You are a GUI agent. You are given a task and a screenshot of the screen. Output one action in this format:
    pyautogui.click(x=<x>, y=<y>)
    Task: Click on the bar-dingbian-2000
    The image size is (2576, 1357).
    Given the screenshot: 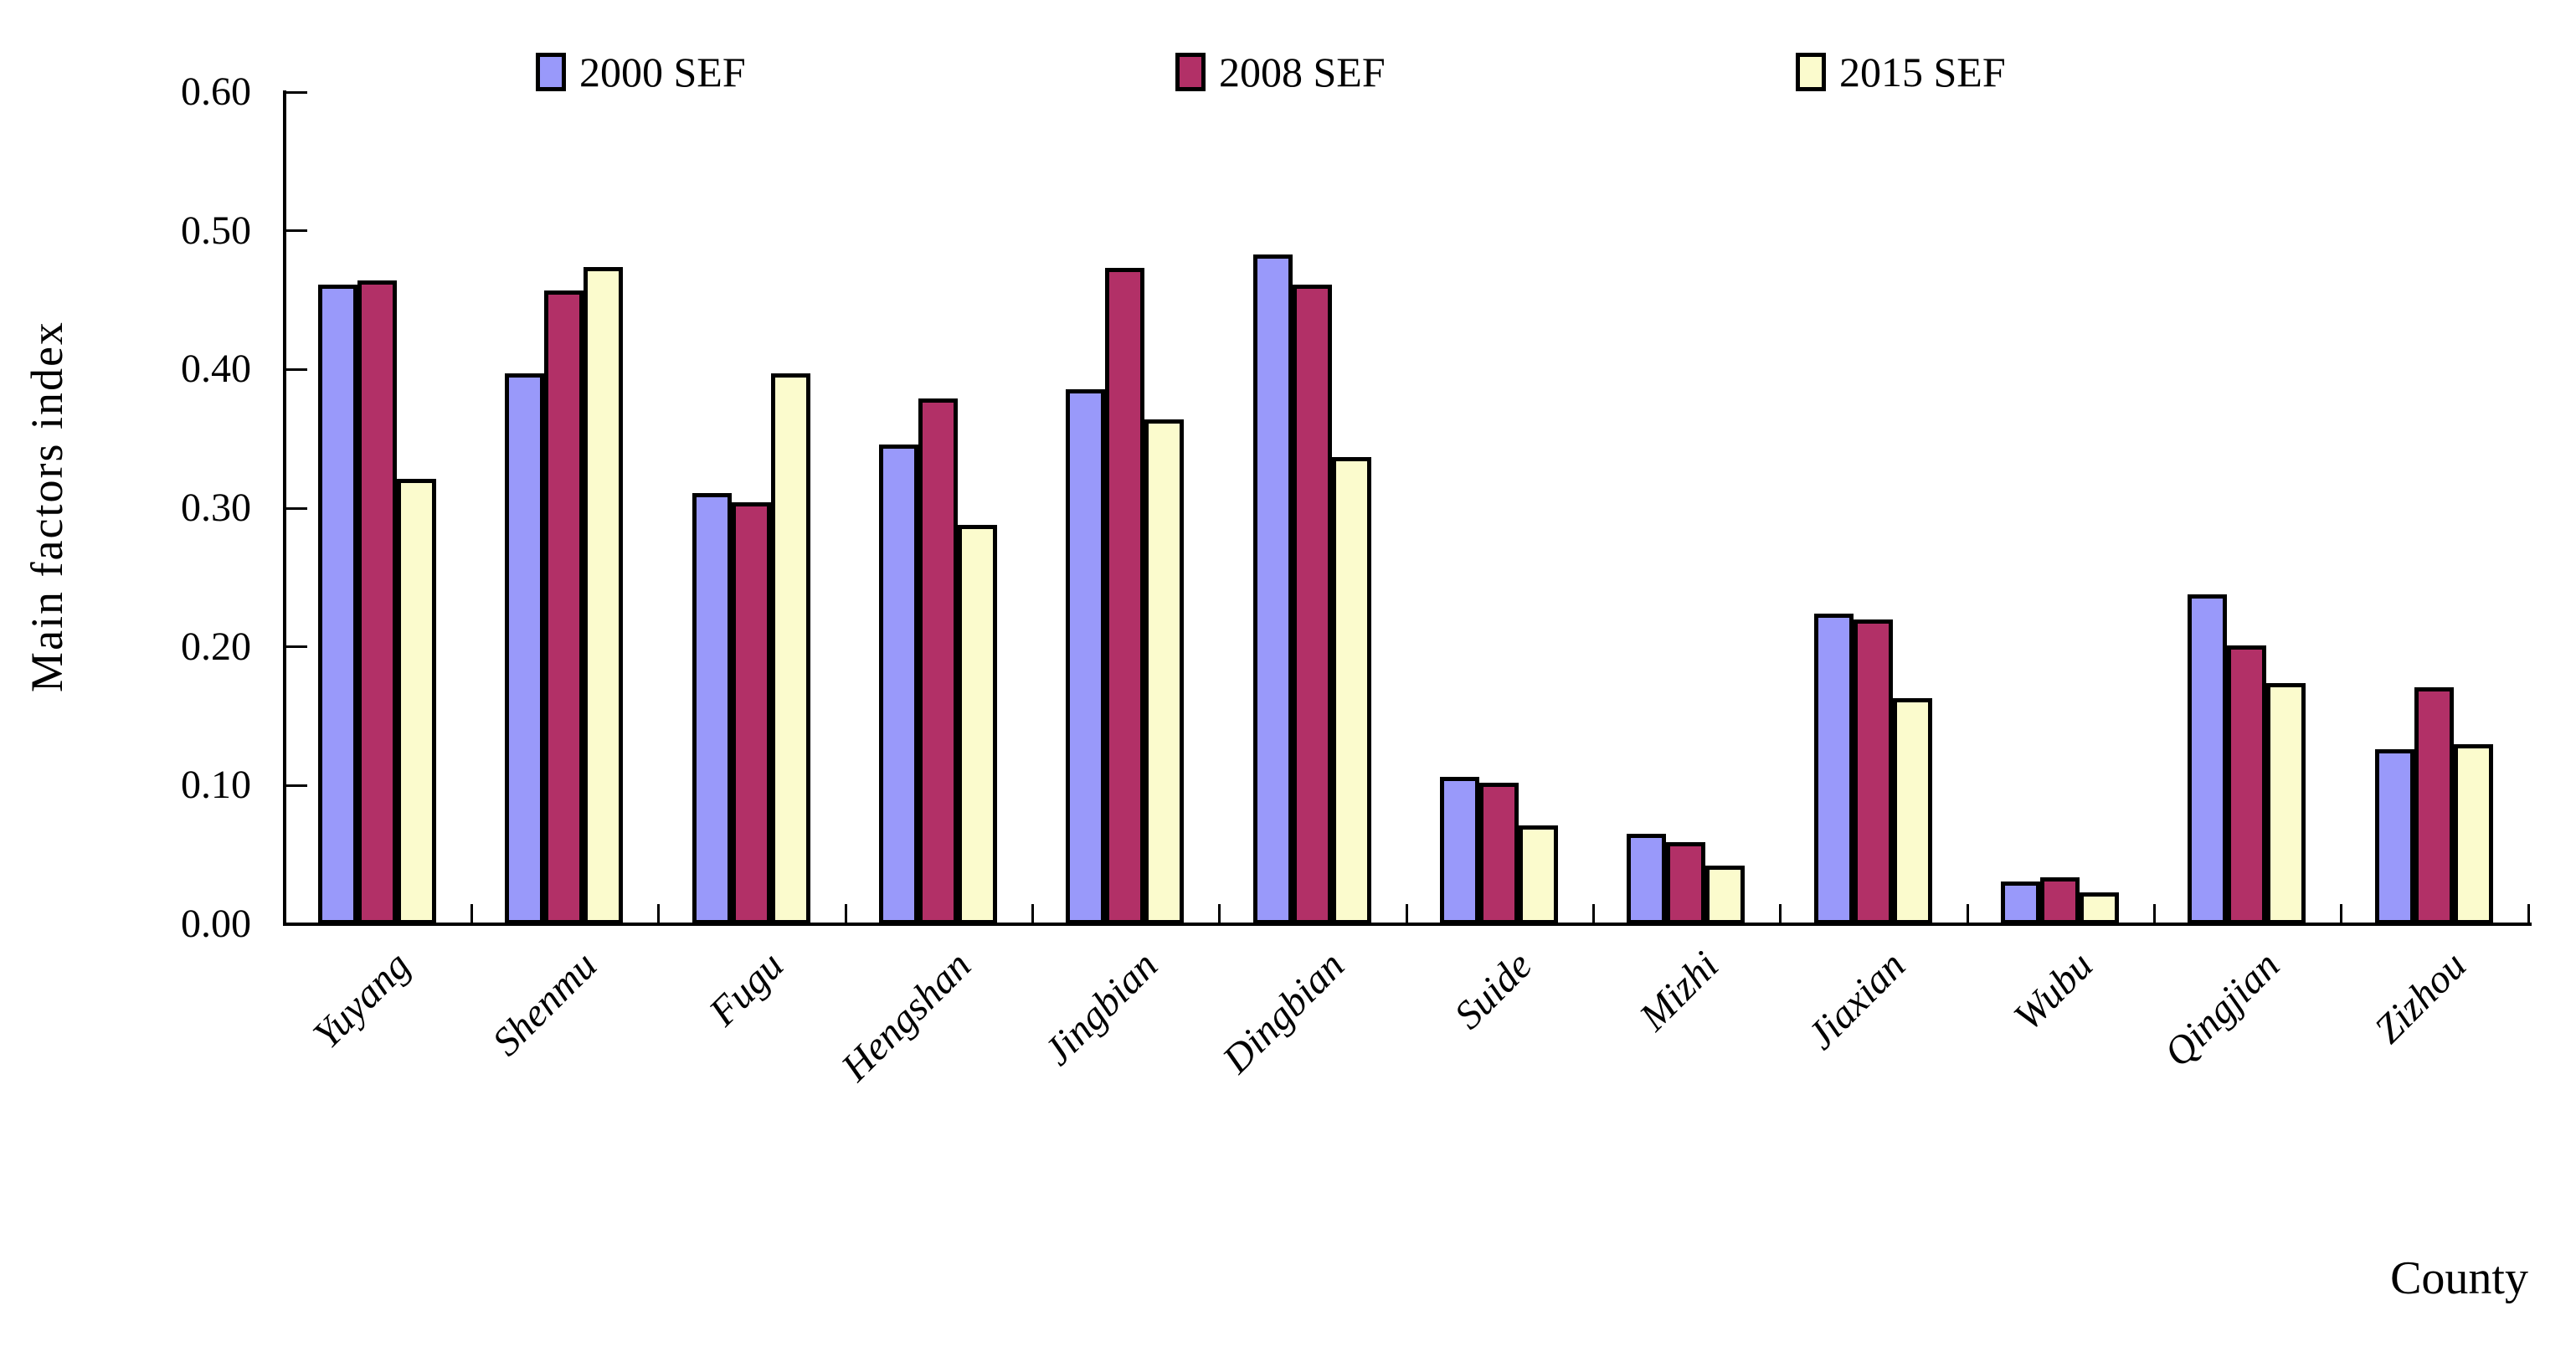 What is the action you would take?
    pyautogui.click(x=1272, y=589)
    